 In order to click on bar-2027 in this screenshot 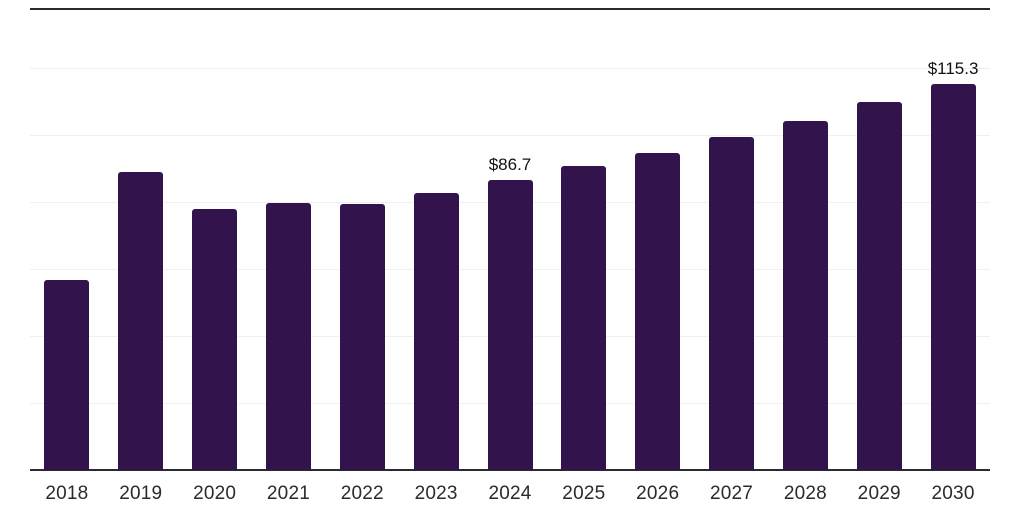, I will do `click(732, 303)`.